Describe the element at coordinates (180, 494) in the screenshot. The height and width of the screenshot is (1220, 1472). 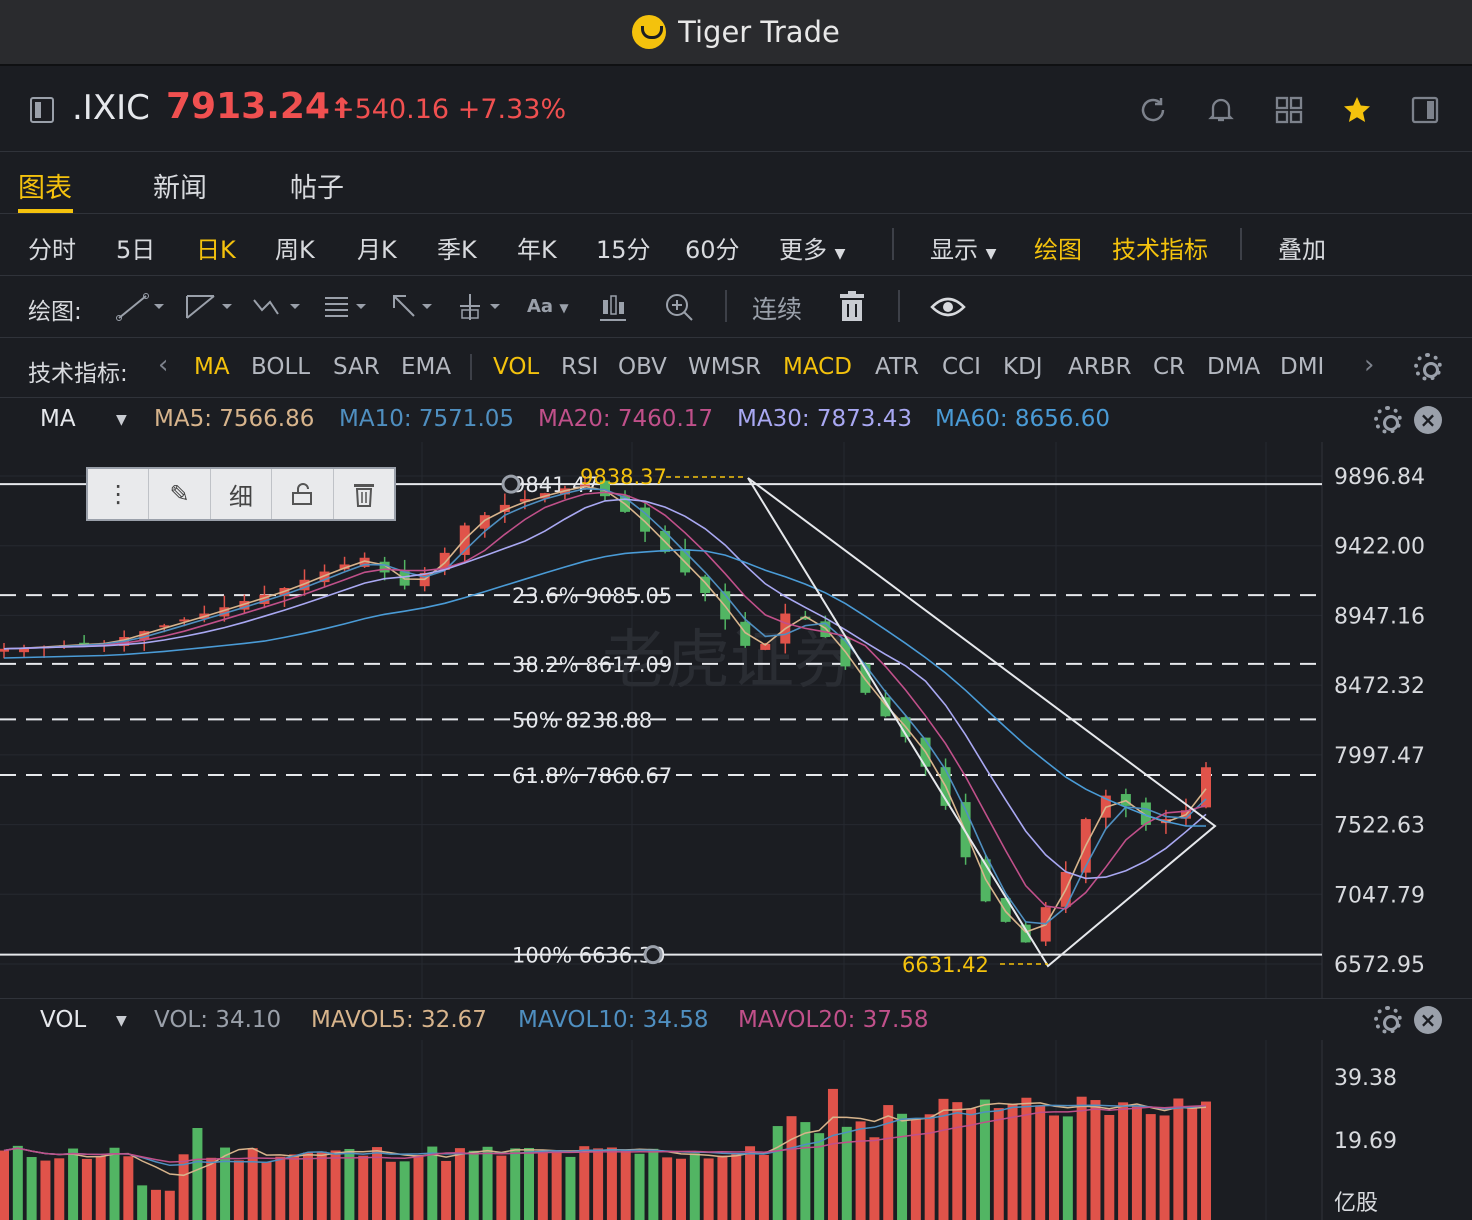
I see `edit-pencil-icon: ✎` at that location.